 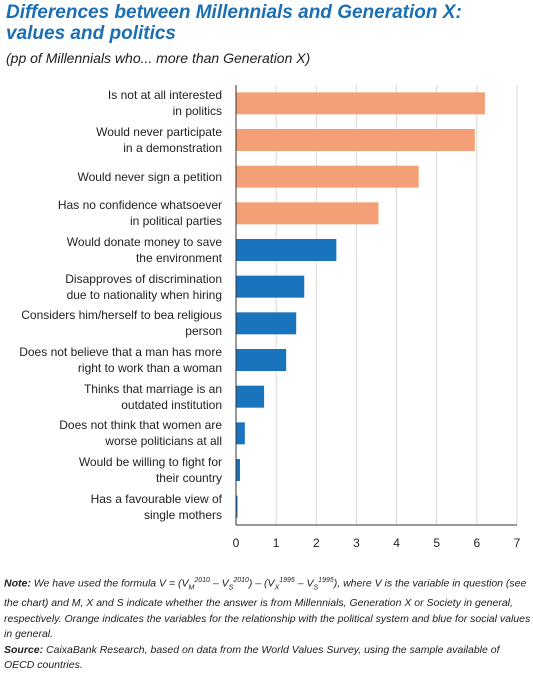 I want to click on category-label-5-line-1: due to nationality when hiring, so click(x=144, y=294).